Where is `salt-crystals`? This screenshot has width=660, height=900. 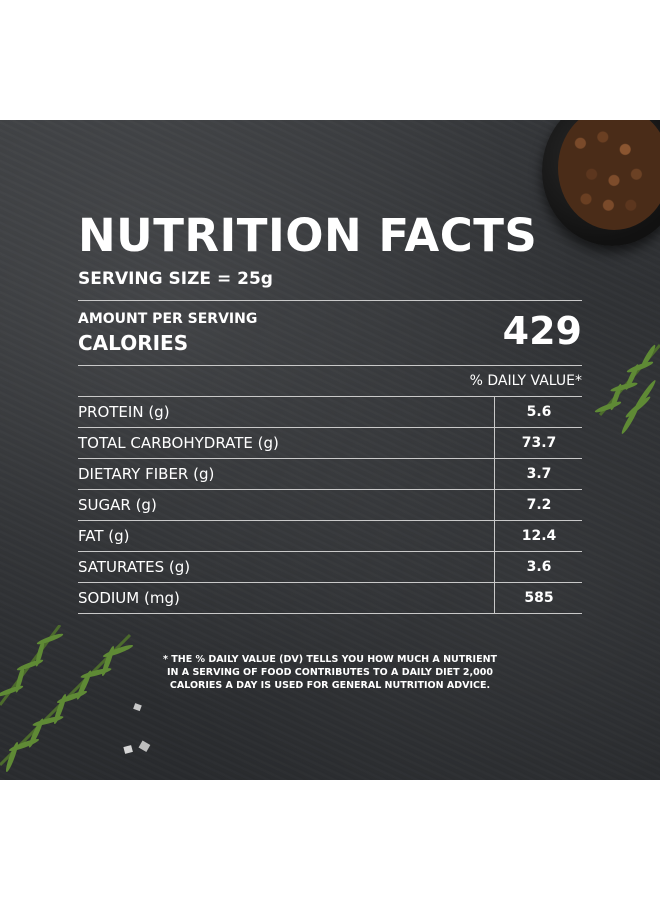 salt-crystals is located at coordinates (137, 728).